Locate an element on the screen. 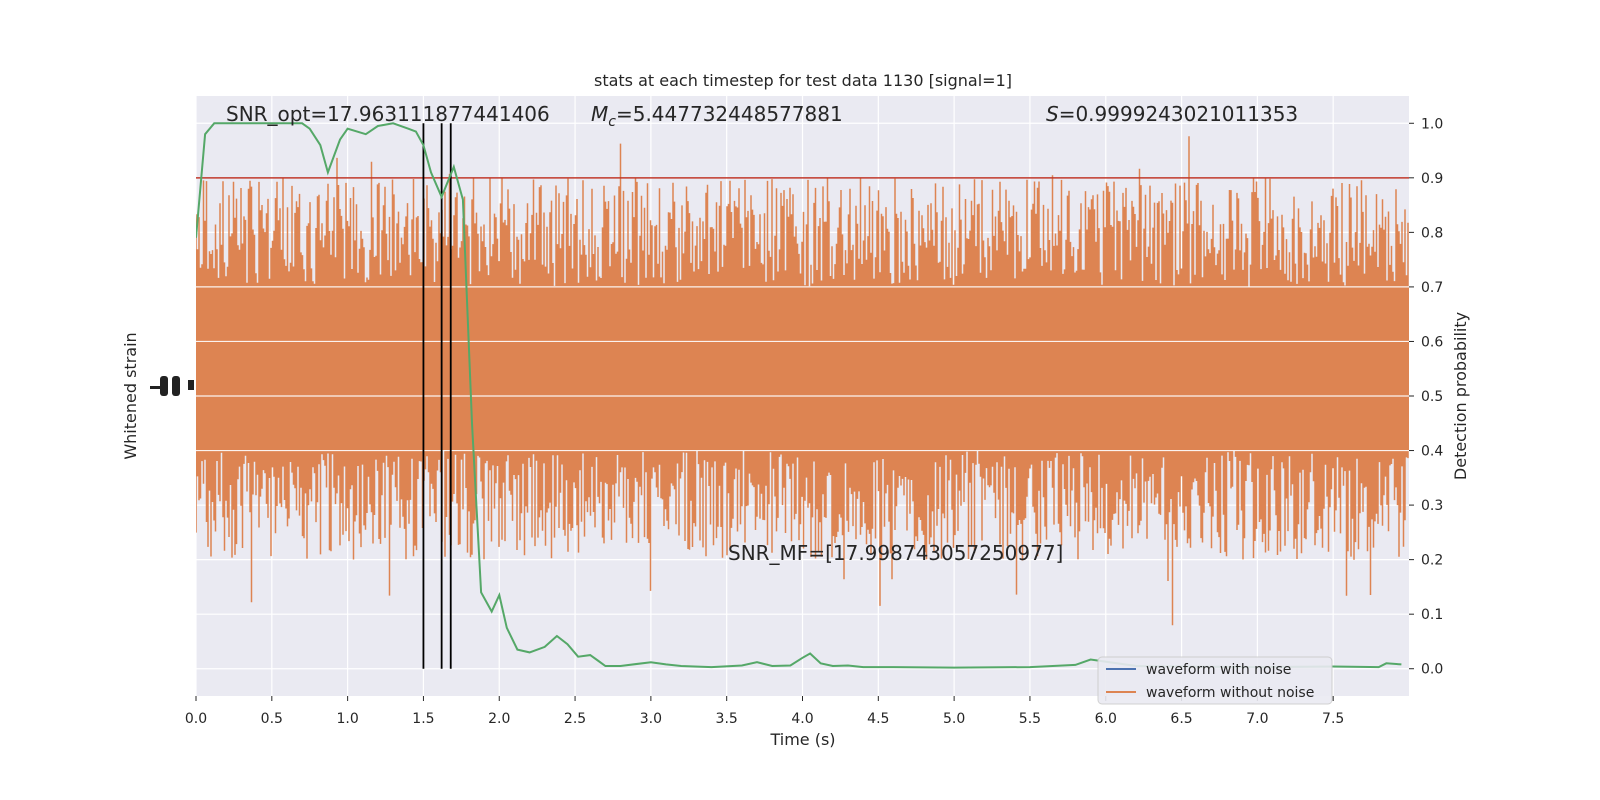  y-axis-right-label: Detection probability is located at coordinates (1460, 396).